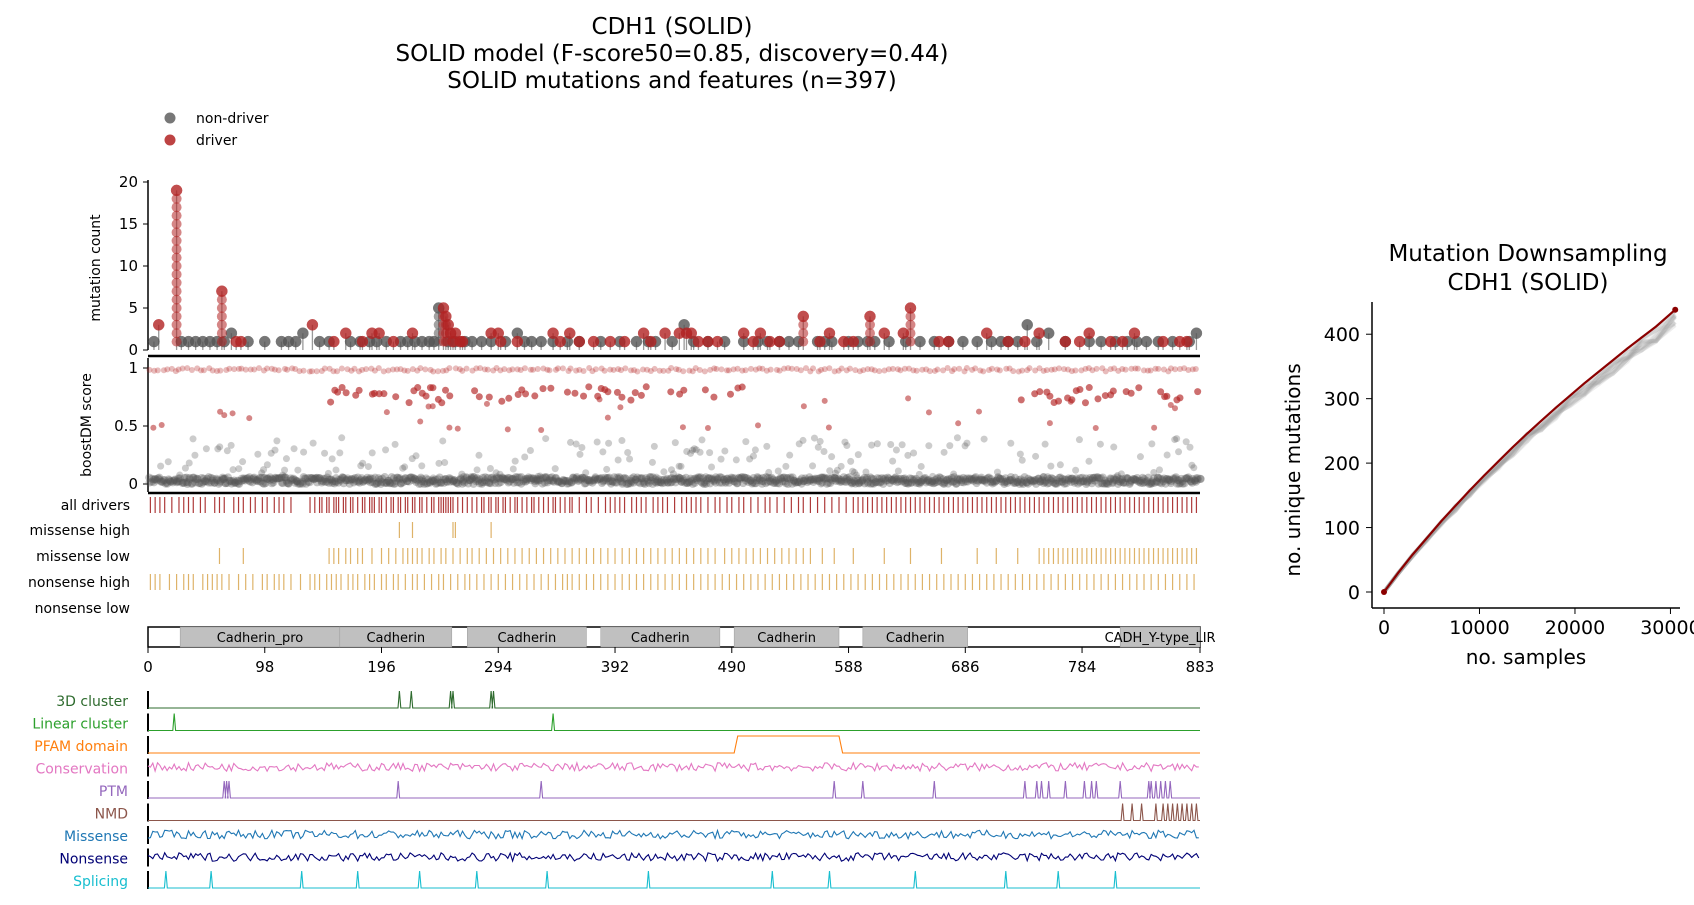 The height and width of the screenshot is (905, 1694). Describe the element at coordinates (1134, 333) in the screenshot. I see `lollipop-point-driver` at that location.